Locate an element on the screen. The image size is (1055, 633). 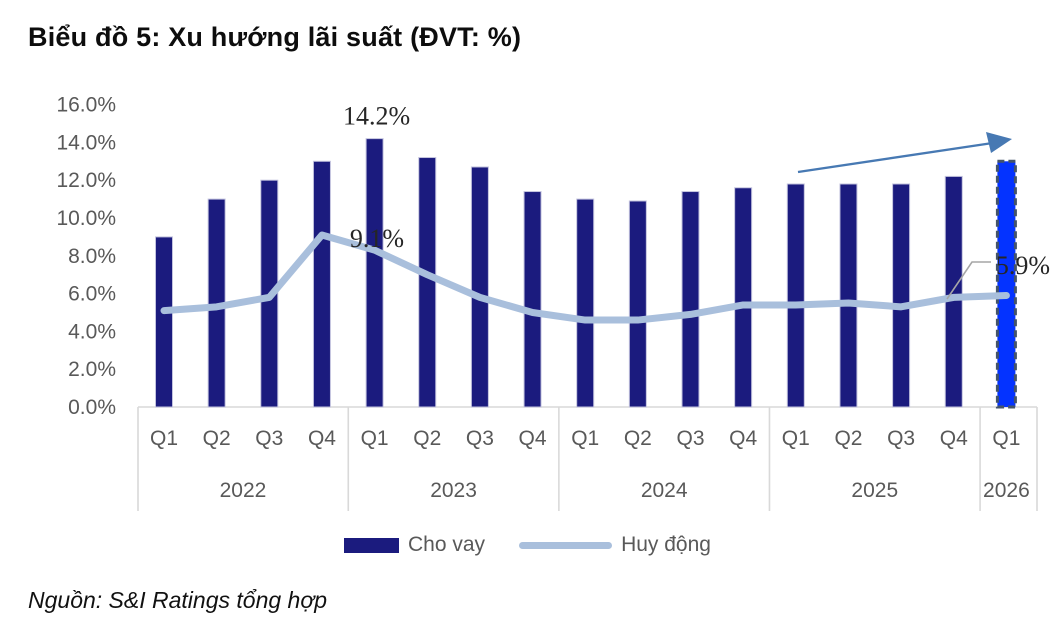
year-label: 2025 is located at coordinates (874, 490).